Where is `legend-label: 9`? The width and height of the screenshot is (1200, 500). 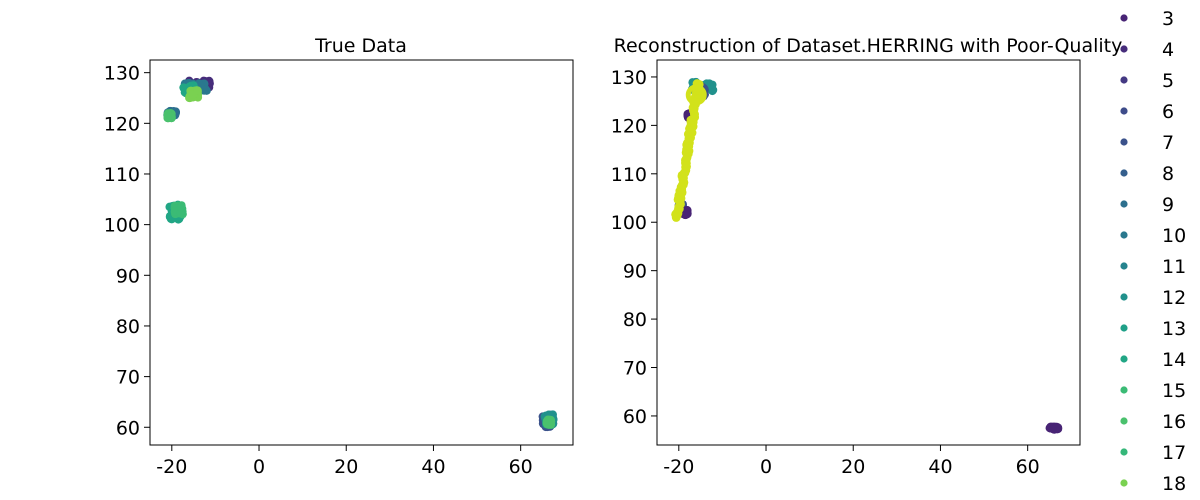
legend-label: 9 is located at coordinates (1168, 205).